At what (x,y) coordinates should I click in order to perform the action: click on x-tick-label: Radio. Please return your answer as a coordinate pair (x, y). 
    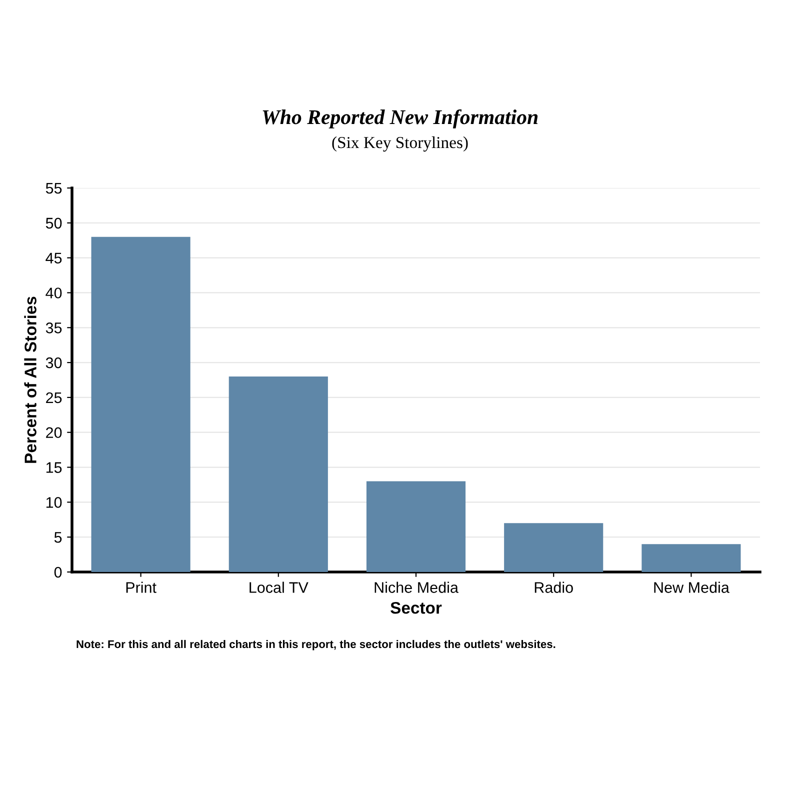
    Looking at the image, I should click on (553, 587).